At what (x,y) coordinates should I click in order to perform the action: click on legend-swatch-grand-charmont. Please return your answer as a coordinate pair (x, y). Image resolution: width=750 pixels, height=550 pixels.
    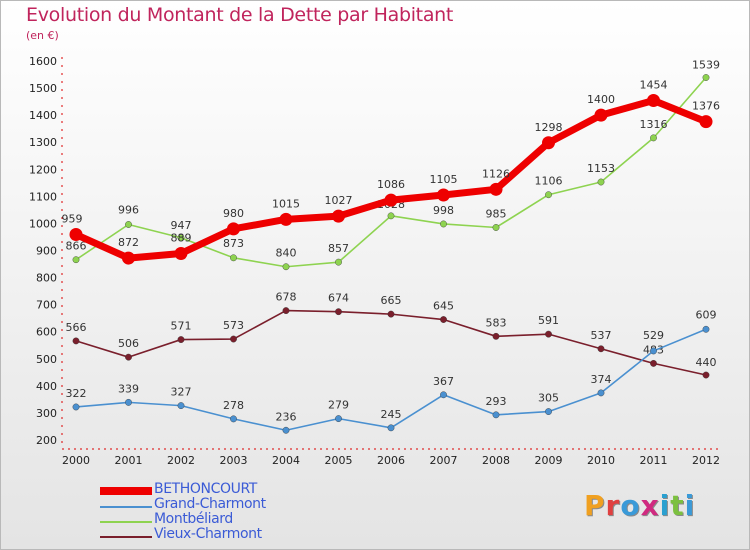
    Looking at the image, I should click on (126, 507).